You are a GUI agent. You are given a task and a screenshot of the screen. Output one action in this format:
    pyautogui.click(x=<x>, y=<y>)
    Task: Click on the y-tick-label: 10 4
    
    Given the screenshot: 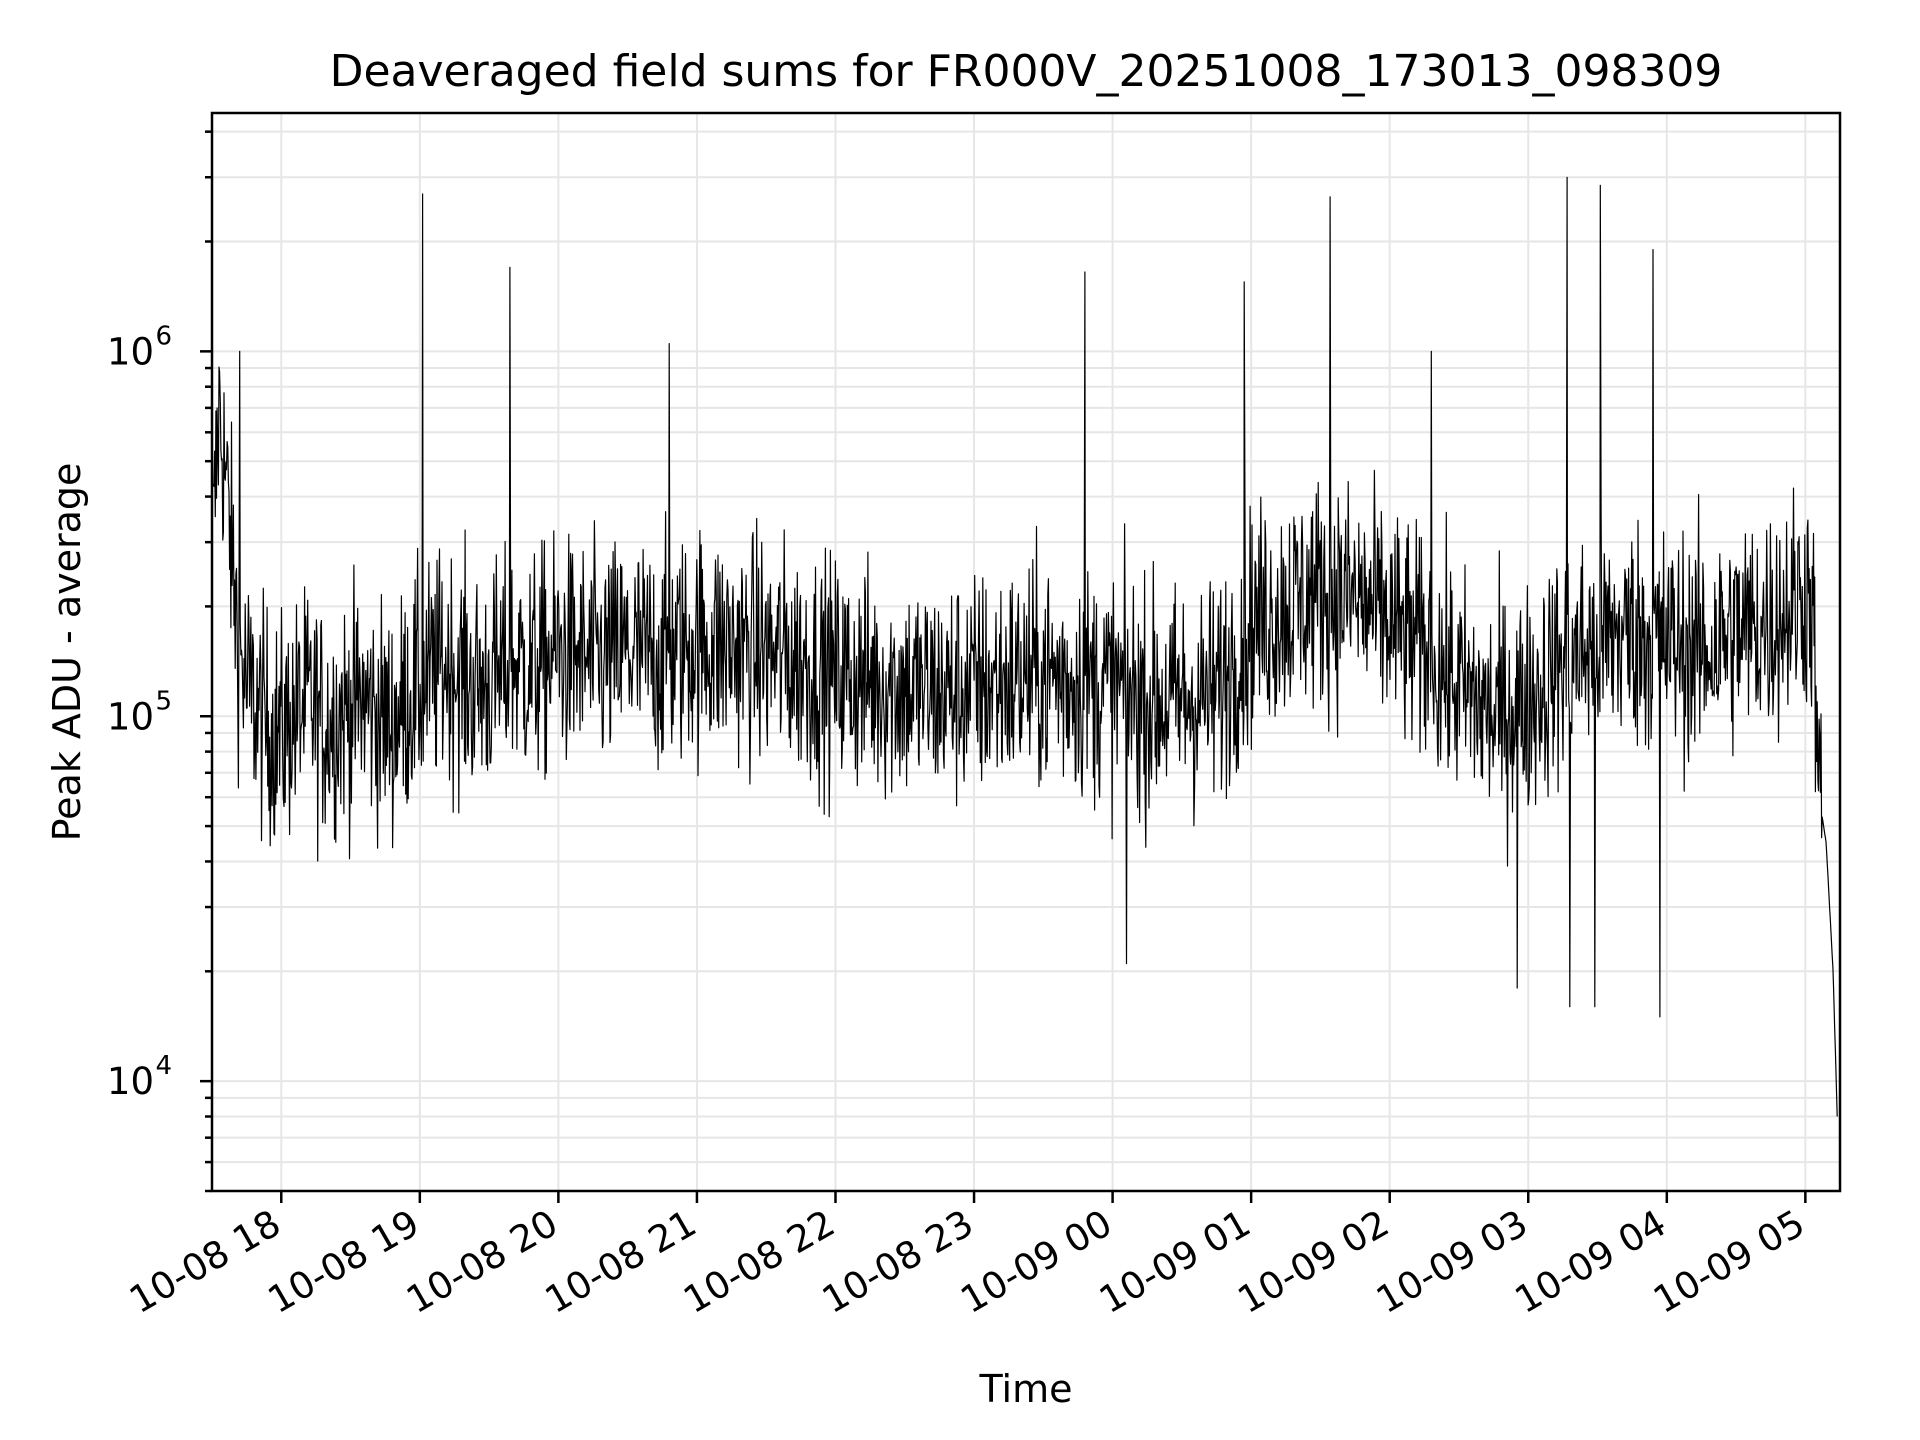 What is the action you would take?
    pyautogui.click(x=139, y=1077)
    